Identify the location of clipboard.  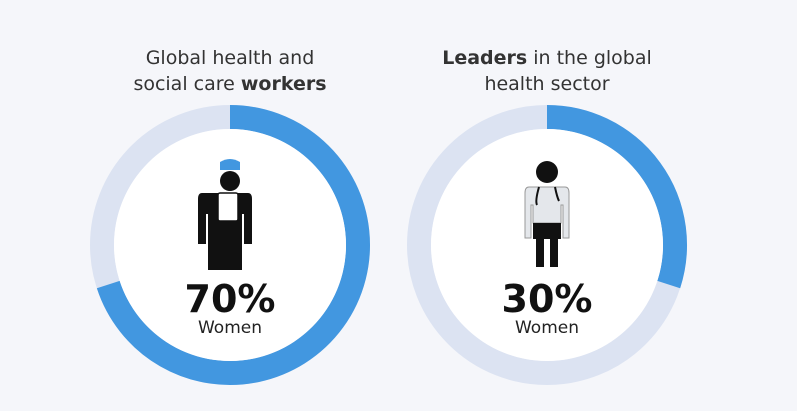
(228, 207).